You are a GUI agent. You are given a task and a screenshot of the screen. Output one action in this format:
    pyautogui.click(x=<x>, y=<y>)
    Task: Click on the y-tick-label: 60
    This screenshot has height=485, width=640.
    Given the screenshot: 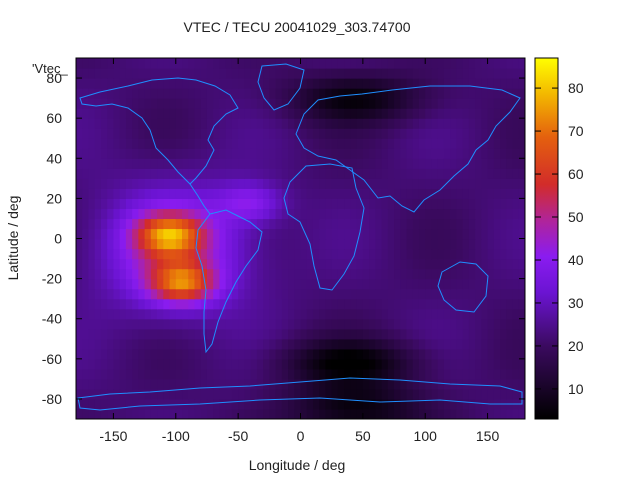 What is the action you would take?
    pyautogui.click(x=54, y=118)
    